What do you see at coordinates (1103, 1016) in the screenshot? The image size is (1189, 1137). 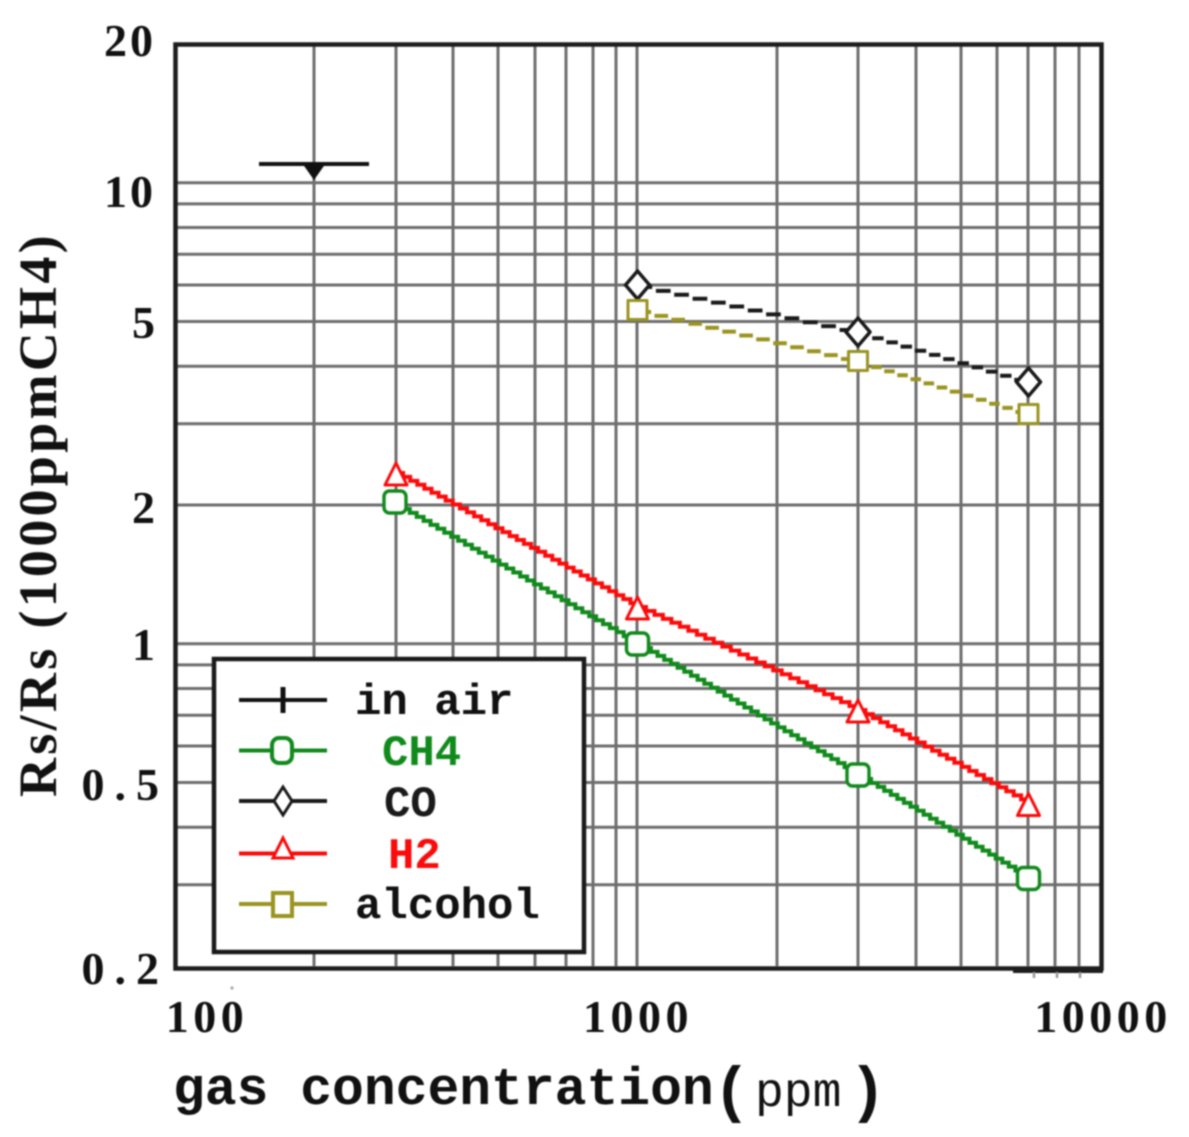 I see `svg-text: 10000` at bounding box center [1103, 1016].